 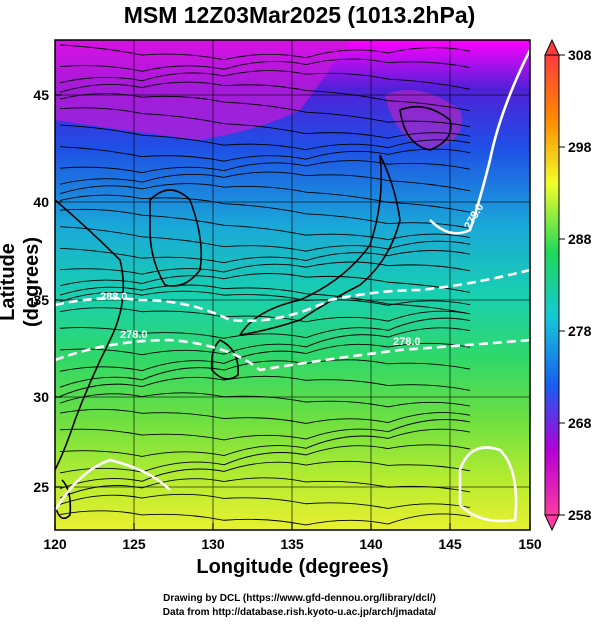 What do you see at coordinates (41, 95) in the screenshot?
I see `y-tick-label: 45` at bounding box center [41, 95].